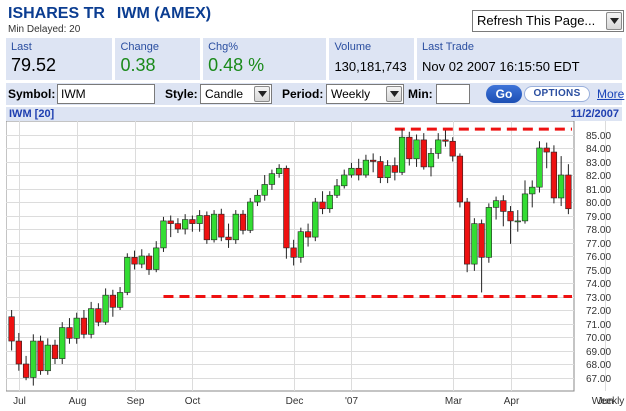 Image resolution: width=626 pixels, height=411 pixels. Describe the element at coordinates (351, 94) in the screenshot. I see `period-select-value: Weekly` at that location.